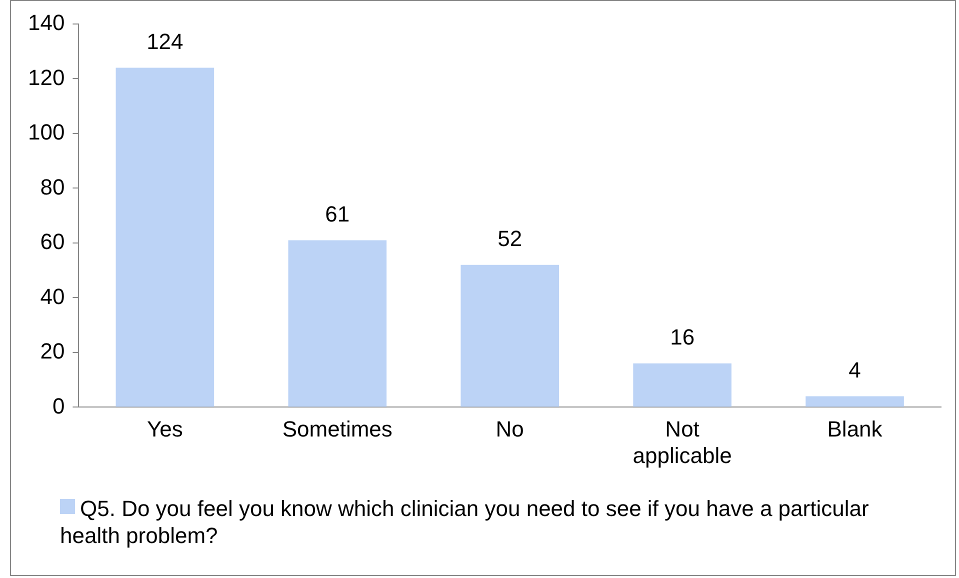  I want to click on x-tick-label: Yes, so click(164, 429).